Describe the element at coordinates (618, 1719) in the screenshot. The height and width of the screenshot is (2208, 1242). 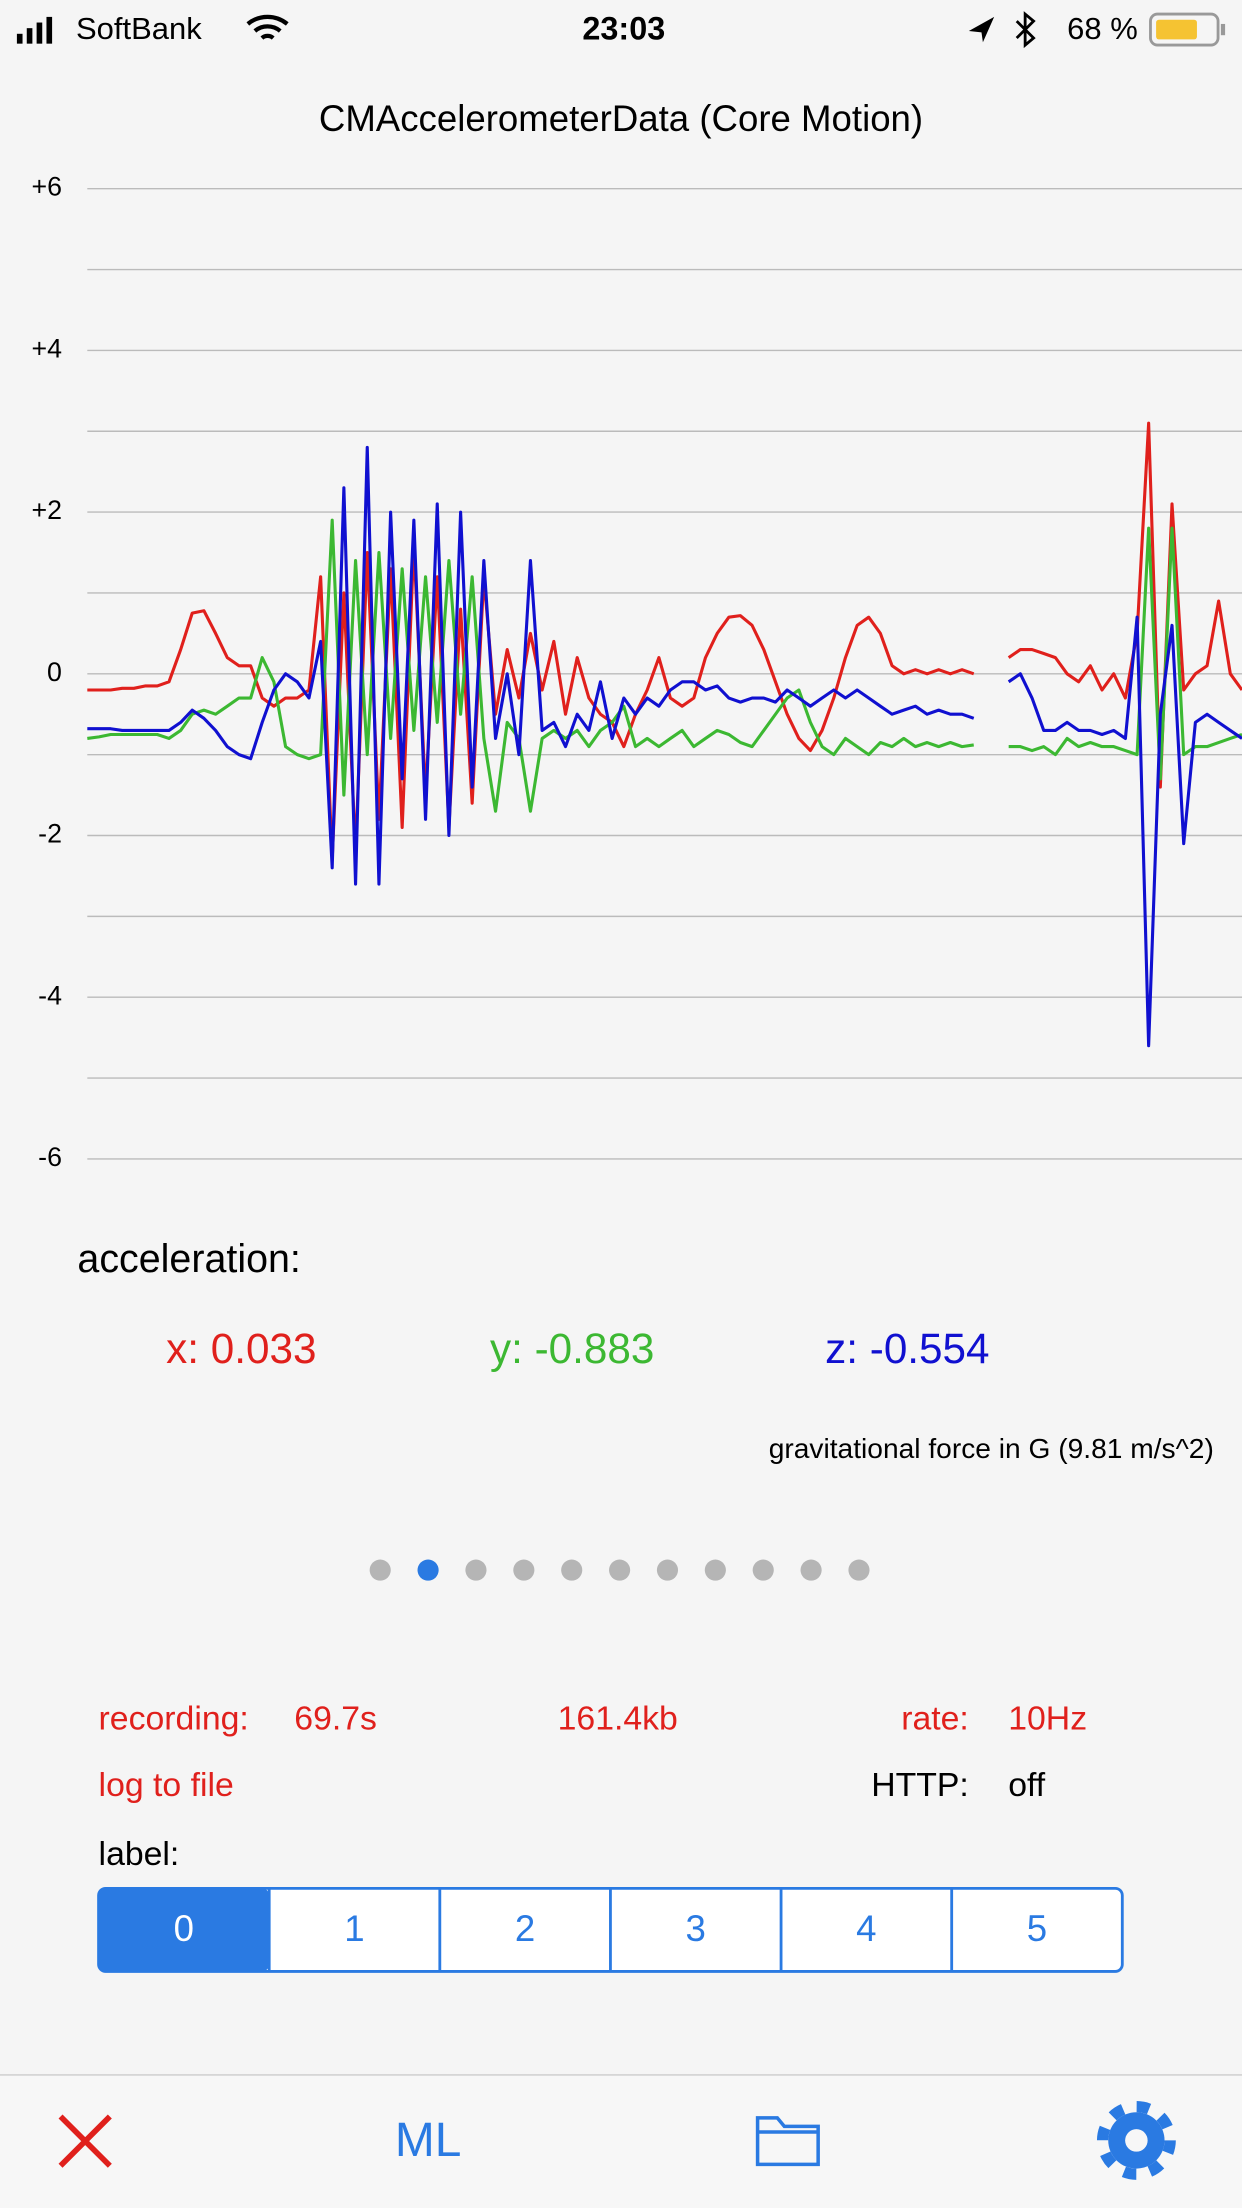
I see `recording-size: 161.4kb` at that location.